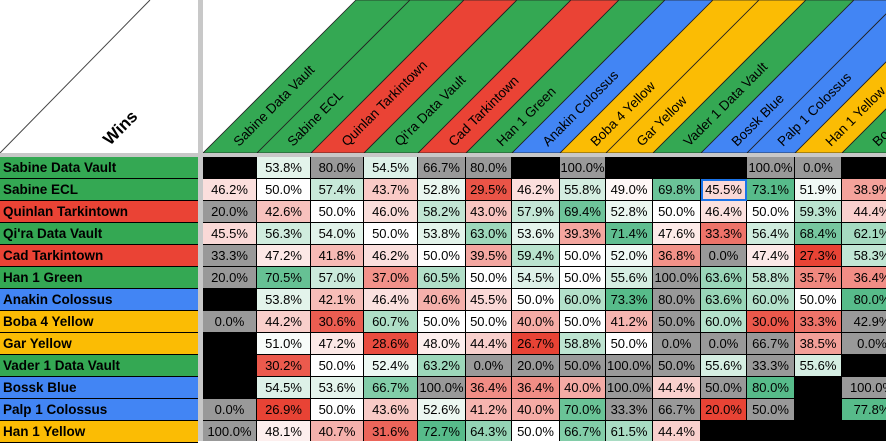  Describe the element at coordinates (442, 366) in the screenshot. I see `win-rate-cell: 63.2%` at that location.